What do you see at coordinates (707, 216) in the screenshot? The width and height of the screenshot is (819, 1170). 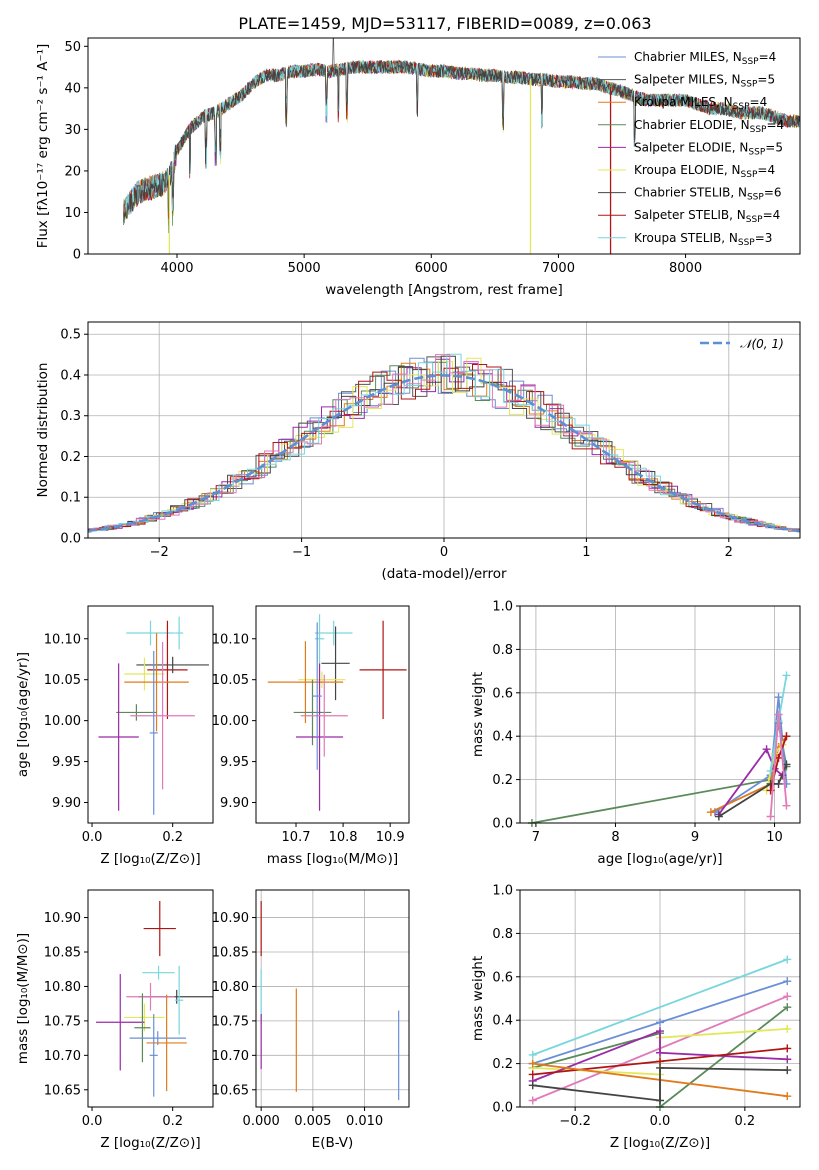 I see `legend-label: Salpeter STELIB, NSSP=4` at bounding box center [707, 216].